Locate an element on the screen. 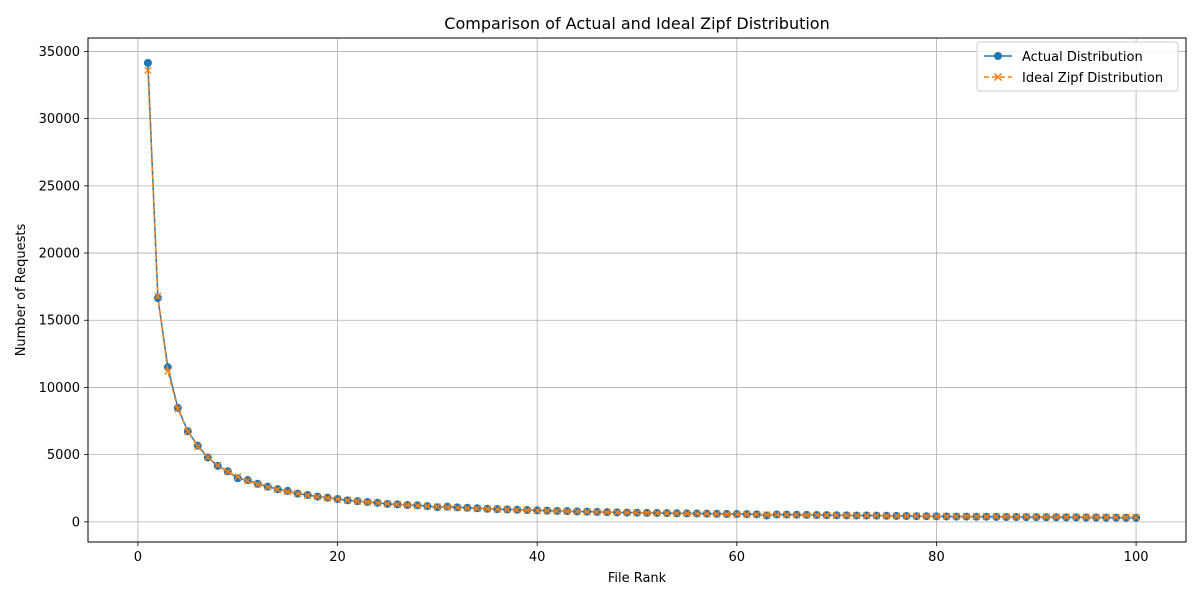 The width and height of the screenshot is (1200, 604). x-tick-label: 0 is located at coordinates (138, 557).